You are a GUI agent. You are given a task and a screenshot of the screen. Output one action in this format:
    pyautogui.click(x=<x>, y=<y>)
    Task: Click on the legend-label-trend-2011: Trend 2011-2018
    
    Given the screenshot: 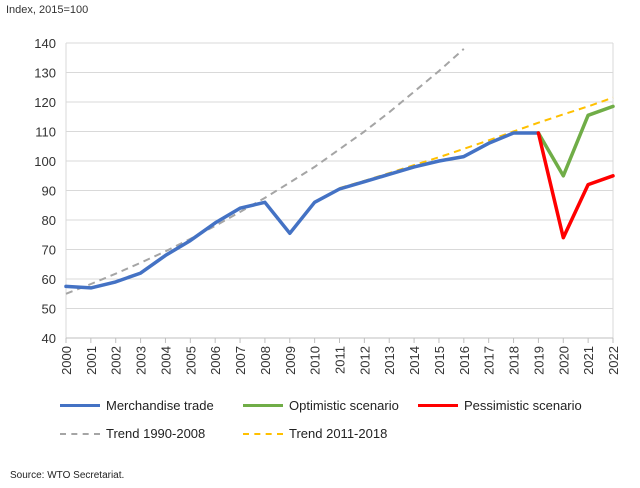 What is the action you would take?
    pyautogui.click(x=338, y=433)
    